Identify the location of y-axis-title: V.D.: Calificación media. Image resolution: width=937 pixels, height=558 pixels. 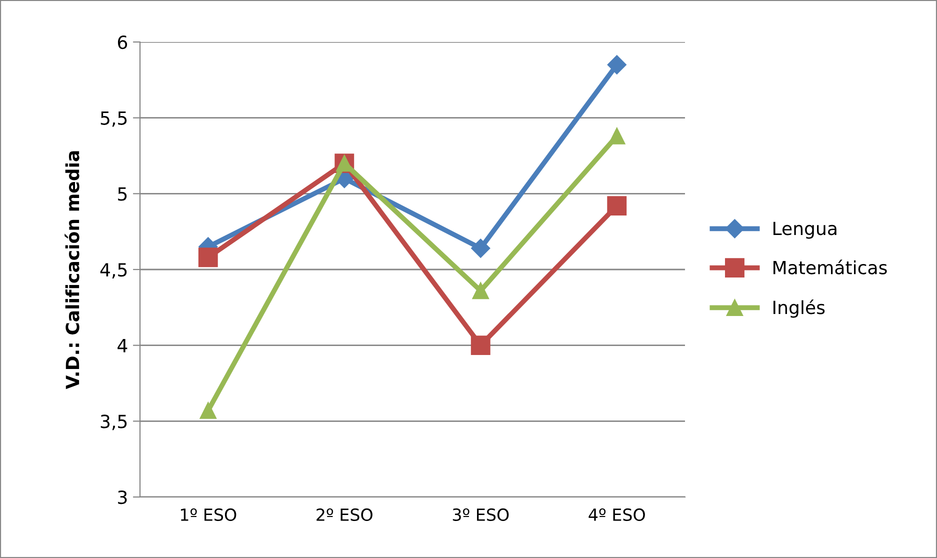
(72, 270).